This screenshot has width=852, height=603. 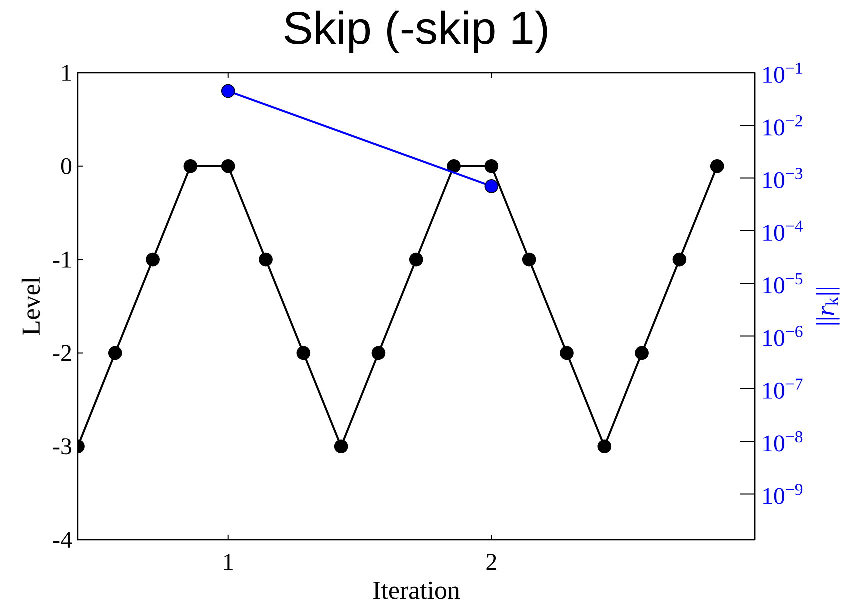 I want to click on x-axis-title: Iteration, so click(x=417, y=591).